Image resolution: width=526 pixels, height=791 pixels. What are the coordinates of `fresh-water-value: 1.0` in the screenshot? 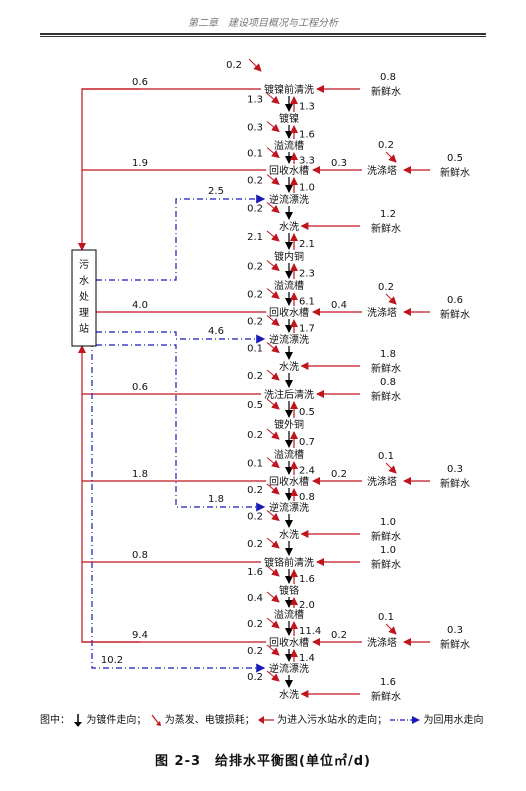 It's located at (388, 522).